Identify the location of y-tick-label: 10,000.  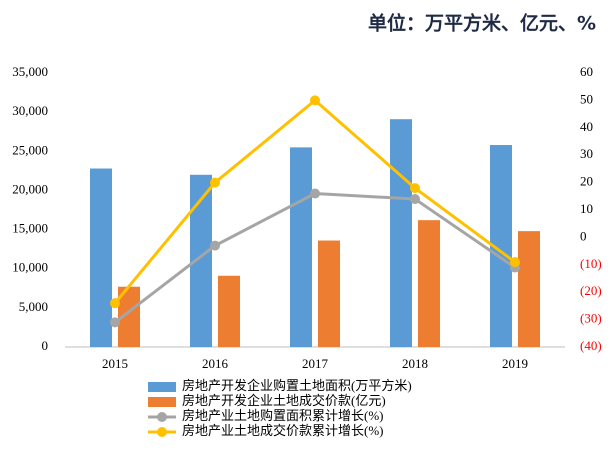
(30, 267).